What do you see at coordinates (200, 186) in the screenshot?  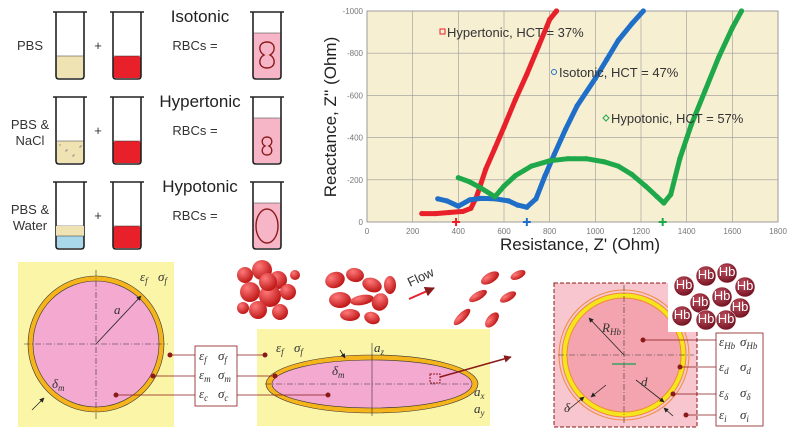 I see `tonicity-title: Hypotonic` at bounding box center [200, 186].